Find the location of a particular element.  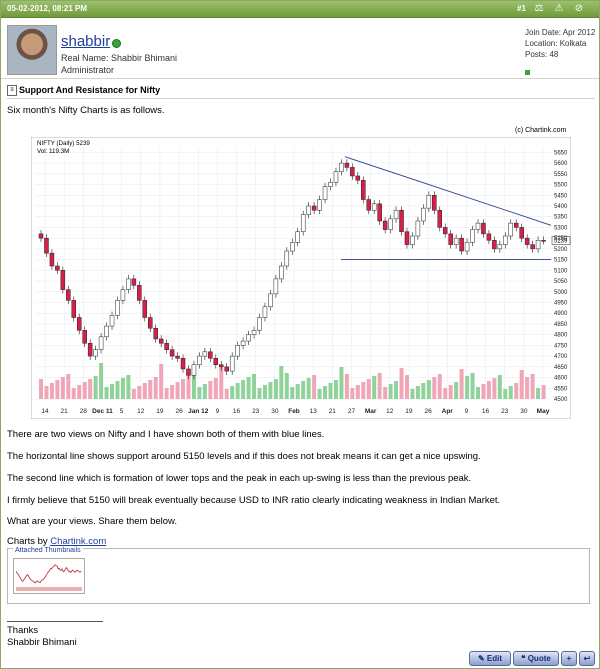

warning-icon: ⚠ is located at coordinates (559, 8).